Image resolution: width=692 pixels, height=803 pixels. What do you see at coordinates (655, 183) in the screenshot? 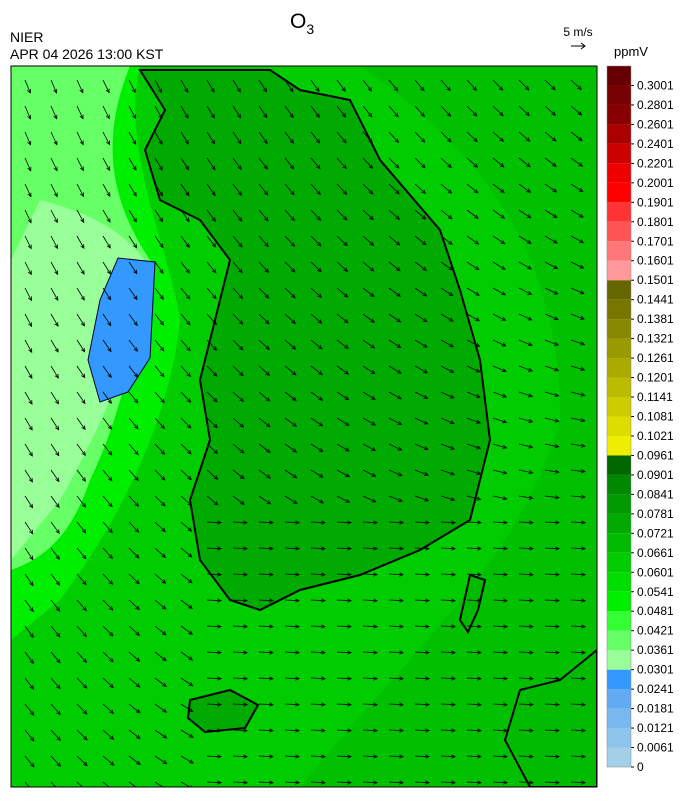
I see `colorbar-label: 0.2001` at bounding box center [655, 183].